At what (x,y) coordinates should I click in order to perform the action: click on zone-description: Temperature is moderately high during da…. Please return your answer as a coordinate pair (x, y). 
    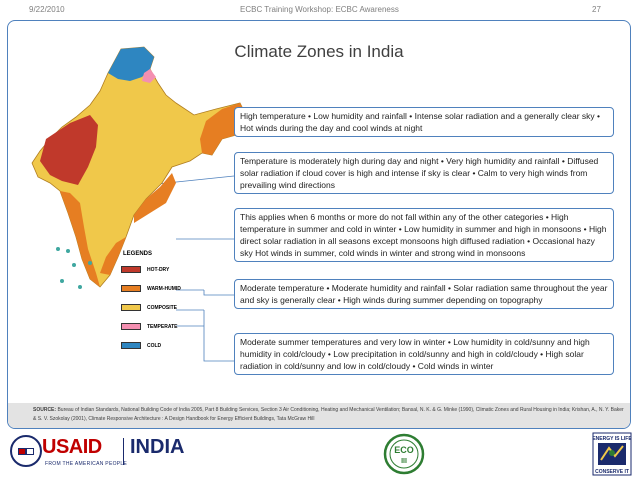
    Looking at the image, I should click on (419, 173).